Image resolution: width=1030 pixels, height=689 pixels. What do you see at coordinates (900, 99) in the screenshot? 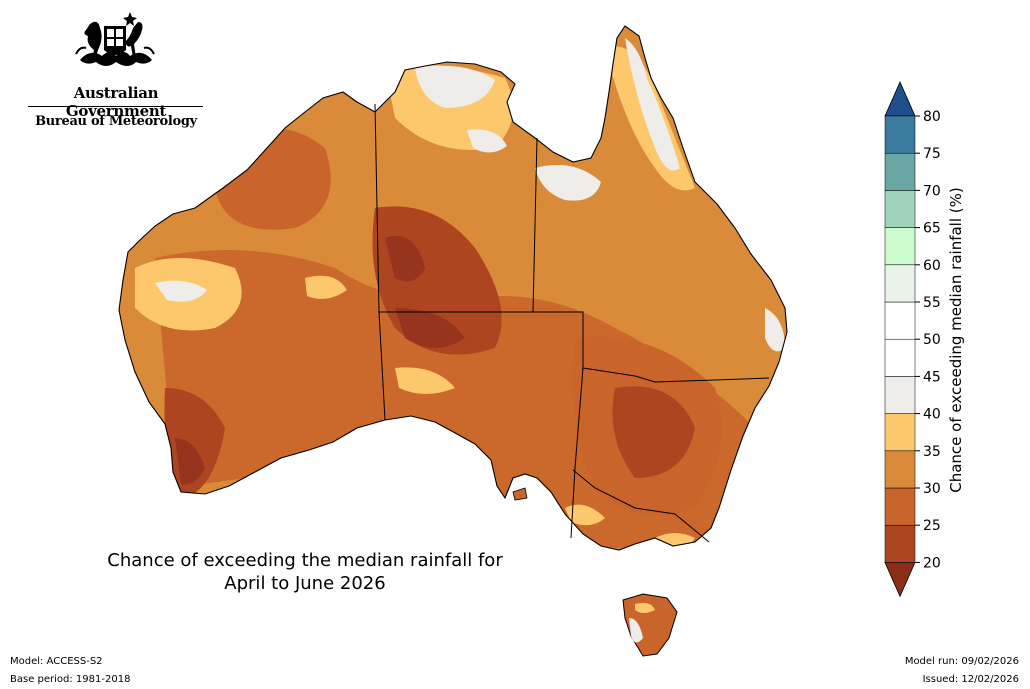
I see `colorbar-over-triangle` at bounding box center [900, 99].